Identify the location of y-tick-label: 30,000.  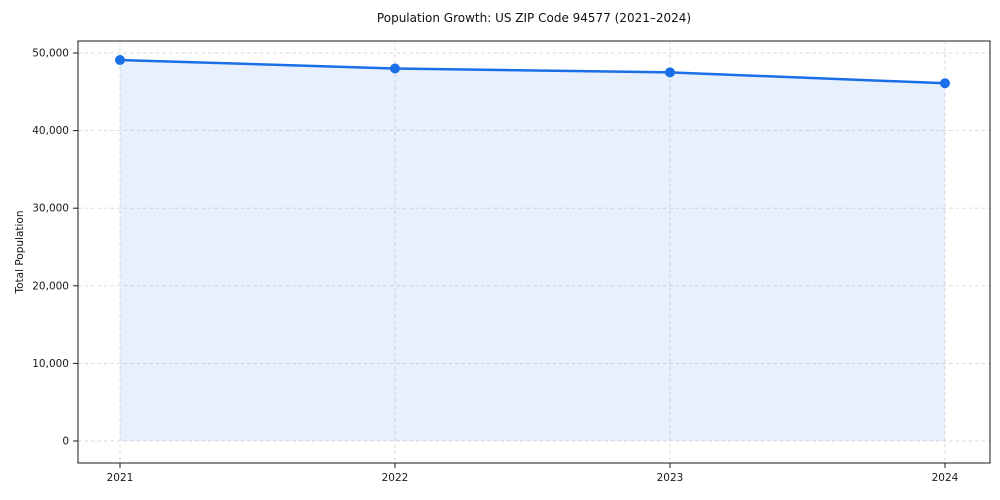
(50, 209).